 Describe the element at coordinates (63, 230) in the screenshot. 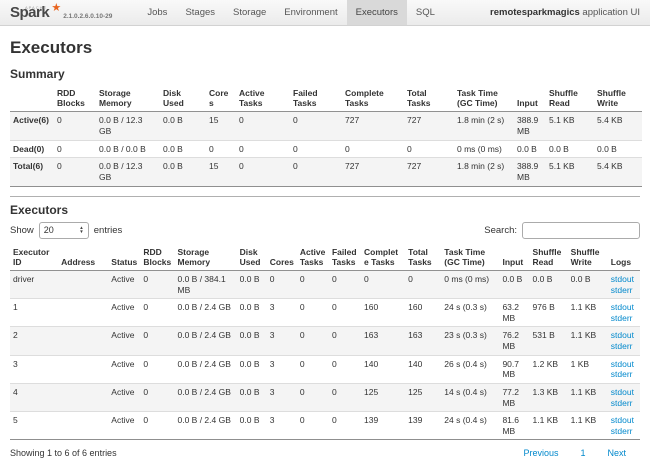

I see `entries-select: 20 ▲ ▼` at that location.